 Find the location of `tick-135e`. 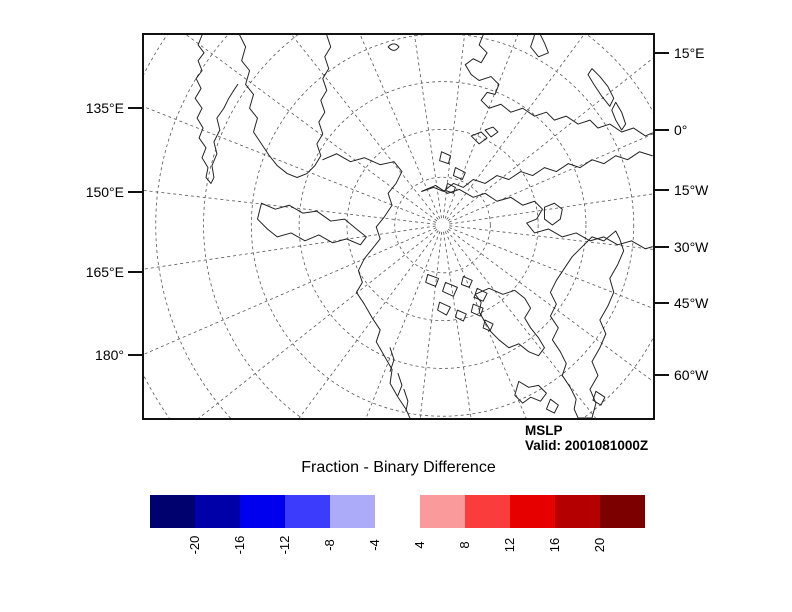

tick-135e is located at coordinates (135, 108).